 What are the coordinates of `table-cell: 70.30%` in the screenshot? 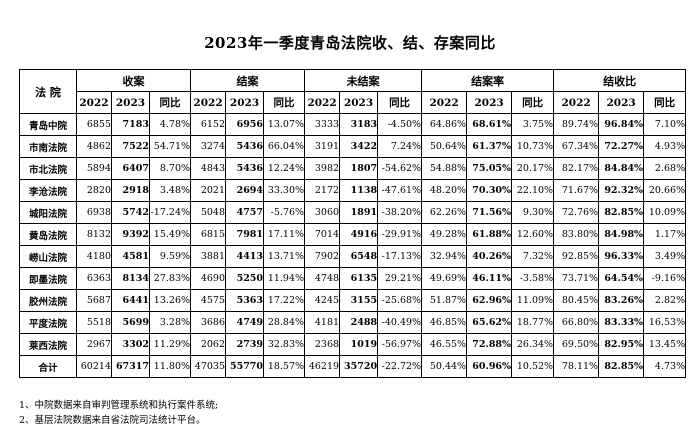 It's located at (489, 190).